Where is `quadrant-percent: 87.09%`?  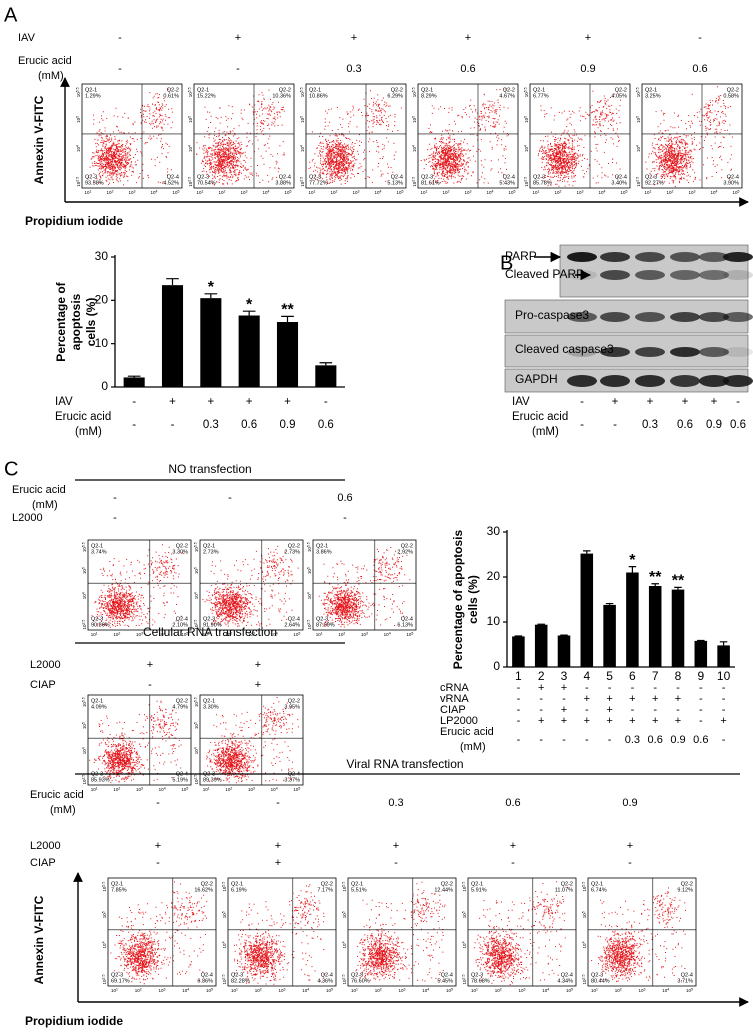 quadrant-percent: 87.09% is located at coordinates (325, 625).